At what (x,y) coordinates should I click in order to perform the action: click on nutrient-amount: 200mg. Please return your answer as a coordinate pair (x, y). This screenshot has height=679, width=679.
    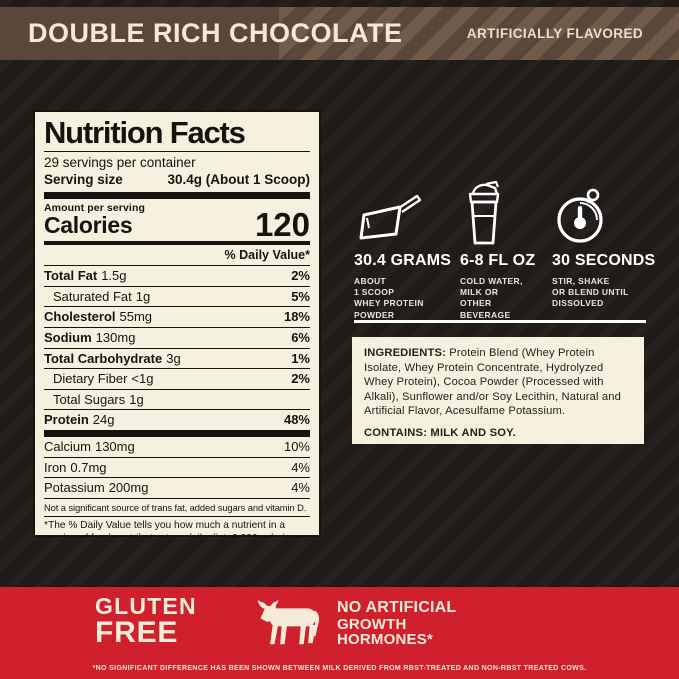
    Looking at the image, I should click on (128, 488).